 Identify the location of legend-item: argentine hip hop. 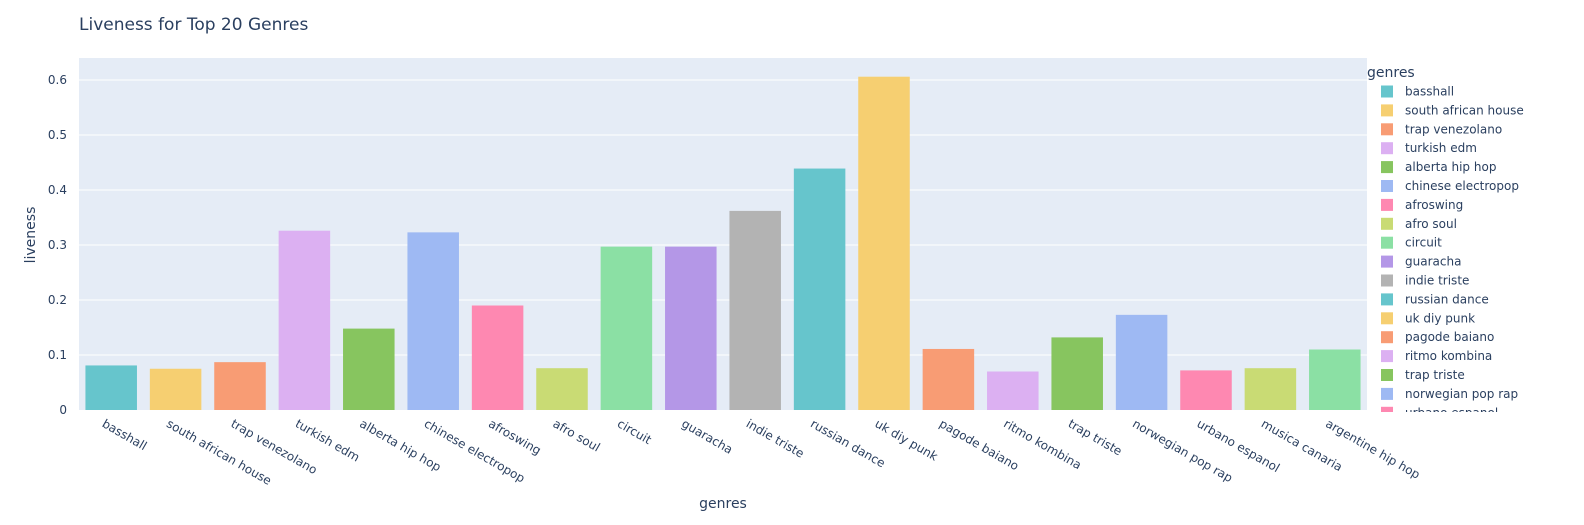
(1446, 451).